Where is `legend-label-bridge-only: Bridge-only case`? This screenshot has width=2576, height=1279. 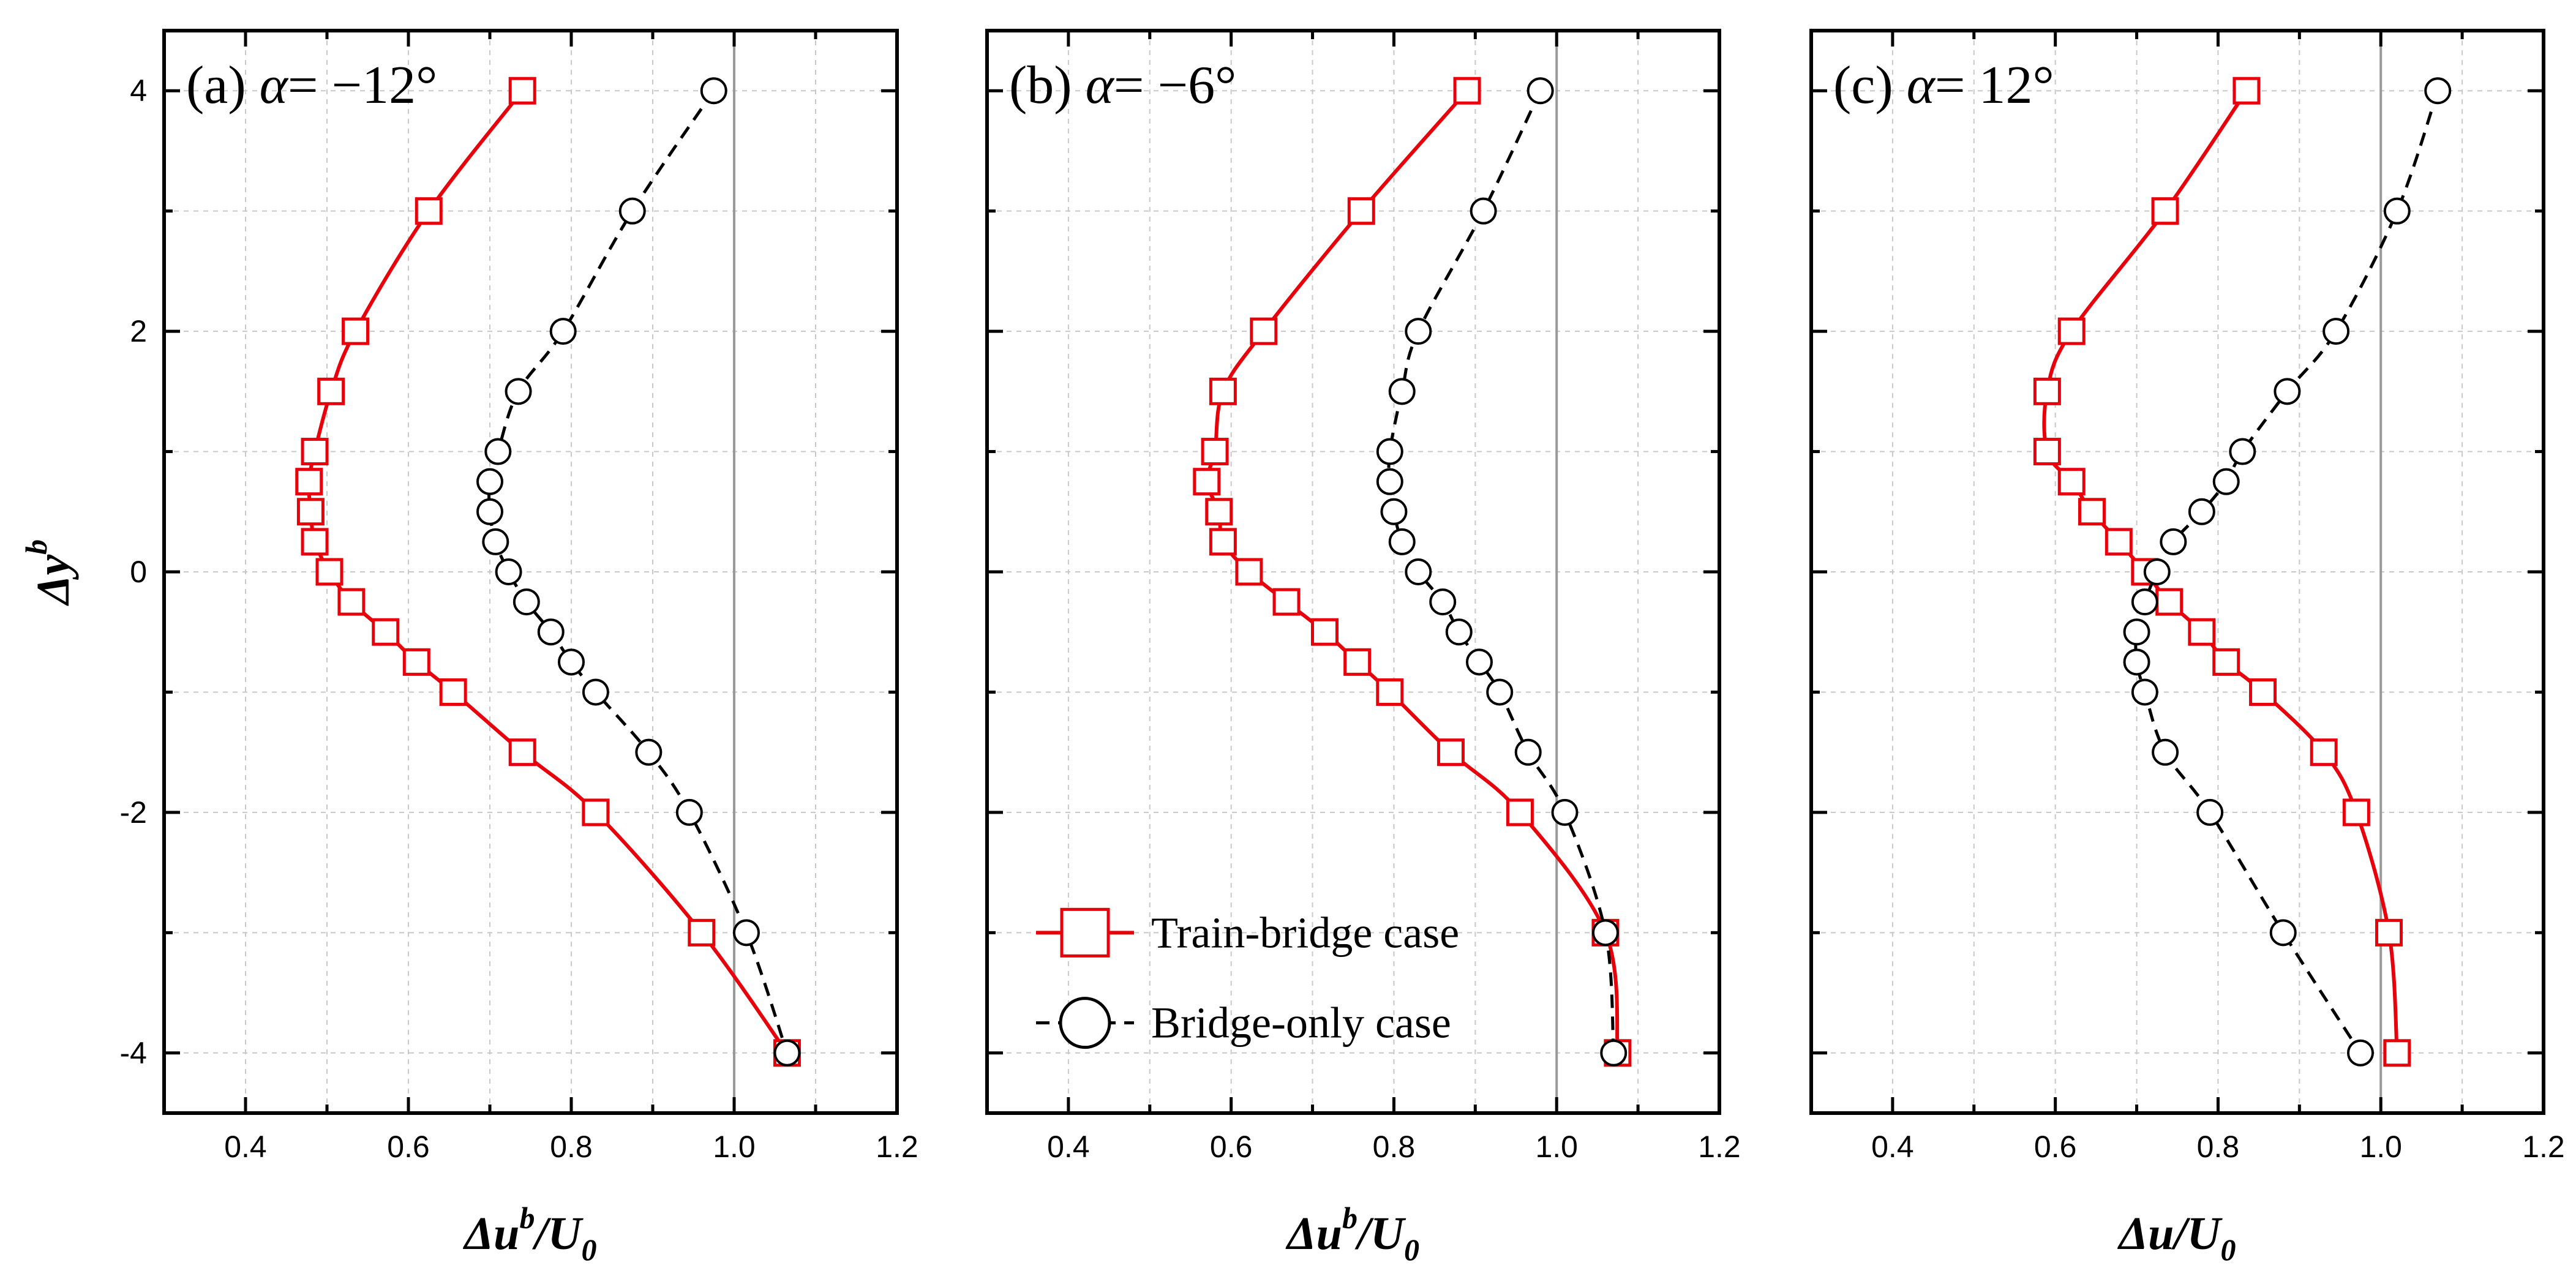
legend-label-bridge-only: Bridge-only case is located at coordinates (1301, 1023).